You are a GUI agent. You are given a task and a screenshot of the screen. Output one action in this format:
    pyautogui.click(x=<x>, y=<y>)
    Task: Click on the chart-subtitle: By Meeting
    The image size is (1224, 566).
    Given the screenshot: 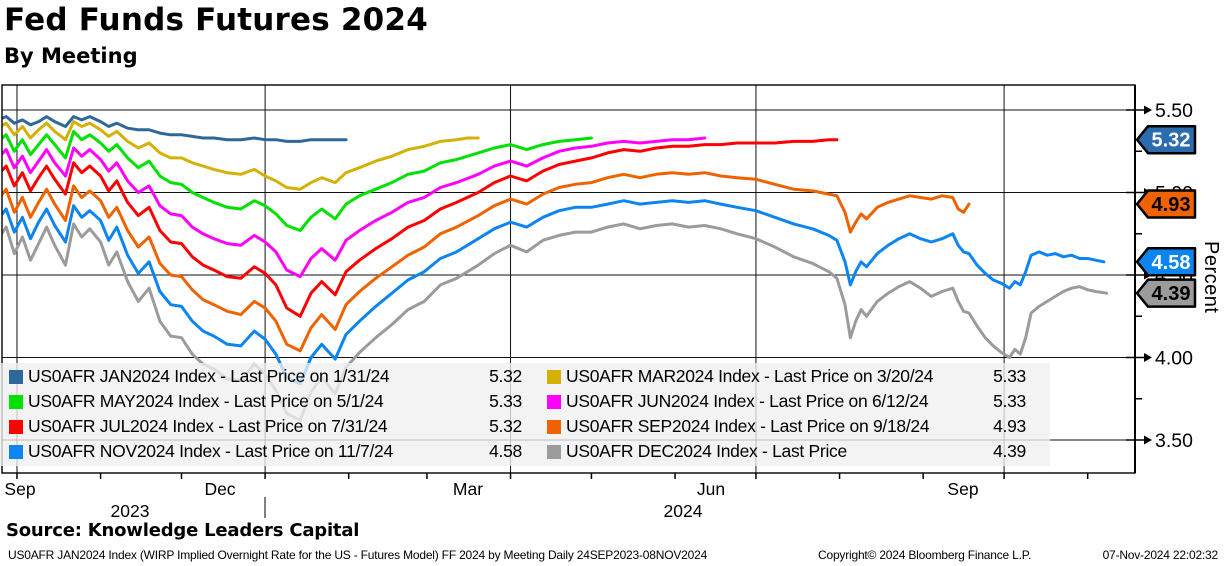 What is the action you would take?
    pyautogui.click(x=71, y=56)
    